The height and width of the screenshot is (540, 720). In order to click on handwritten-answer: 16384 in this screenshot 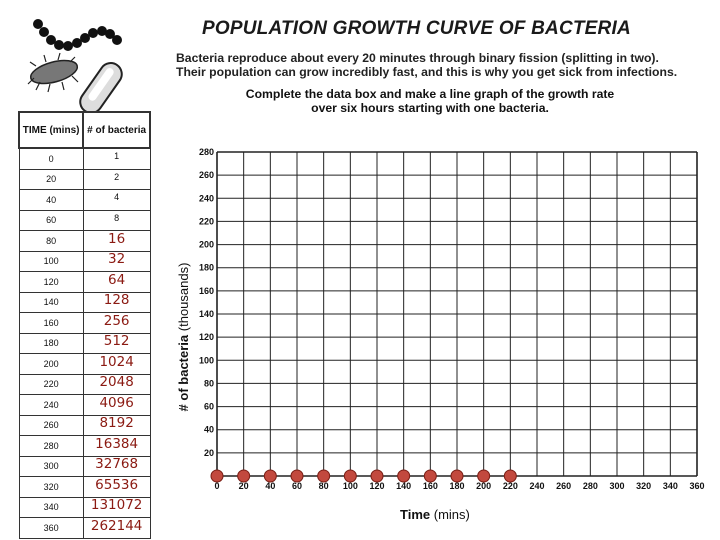, I will do `click(117, 443)`.